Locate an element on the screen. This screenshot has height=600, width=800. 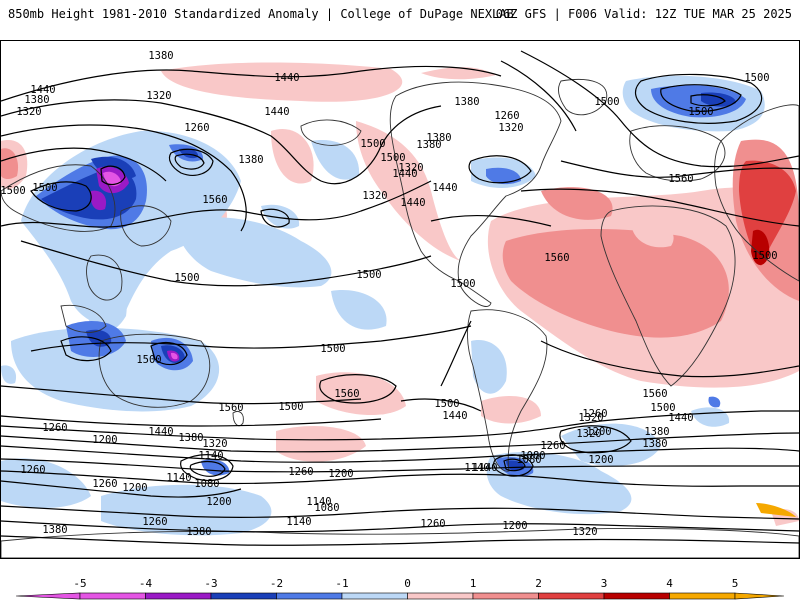
colorbar-tick-label: 3 is located at coordinates (604, 583).